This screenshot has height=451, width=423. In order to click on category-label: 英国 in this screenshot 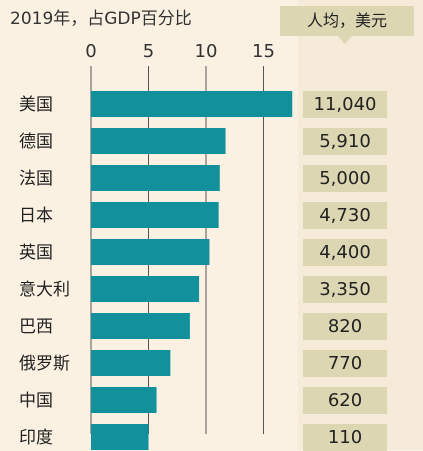, I will do `click(36, 253)`.